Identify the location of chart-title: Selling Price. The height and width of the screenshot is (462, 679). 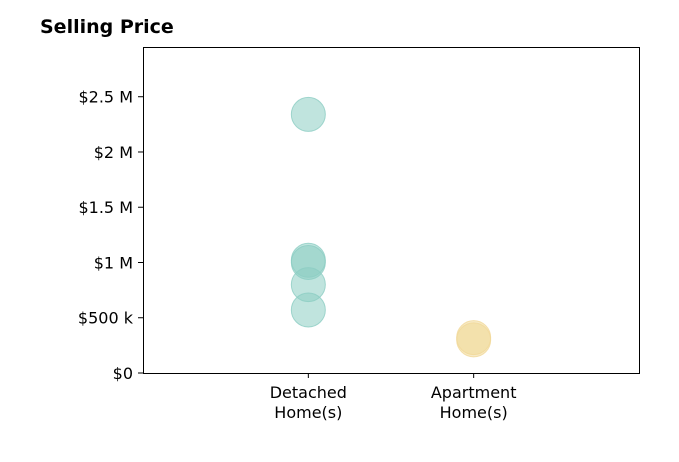
(107, 27).